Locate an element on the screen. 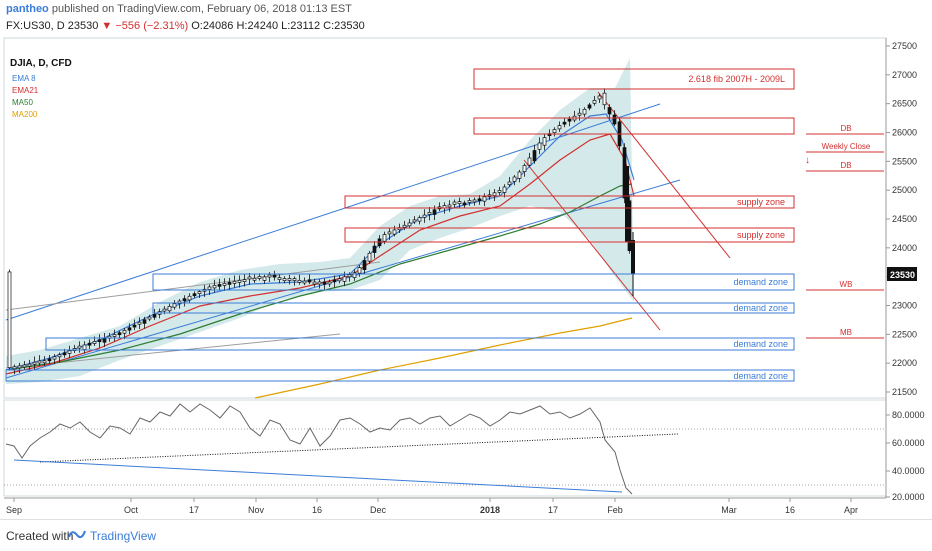 The width and height of the screenshot is (932, 551). price-tick-label: 22500 is located at coordinates (904, 334).